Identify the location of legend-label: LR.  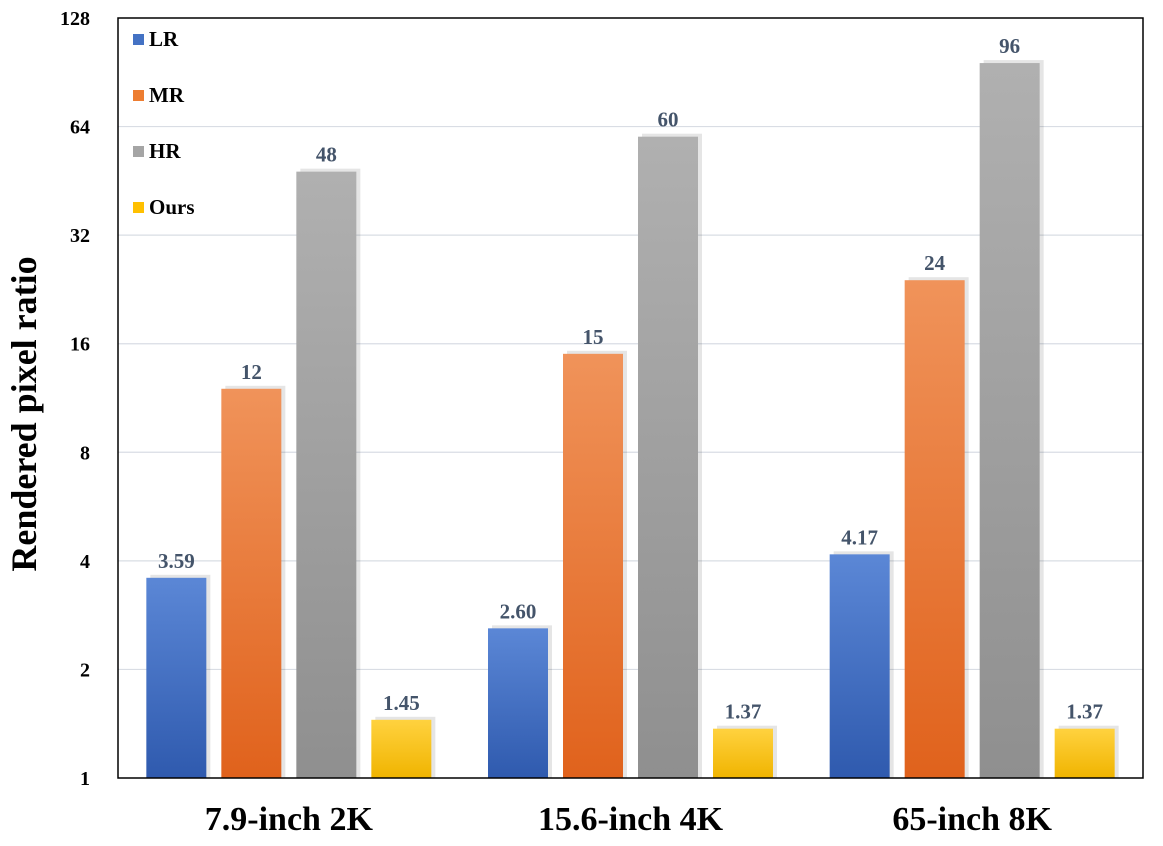
(164, 39).